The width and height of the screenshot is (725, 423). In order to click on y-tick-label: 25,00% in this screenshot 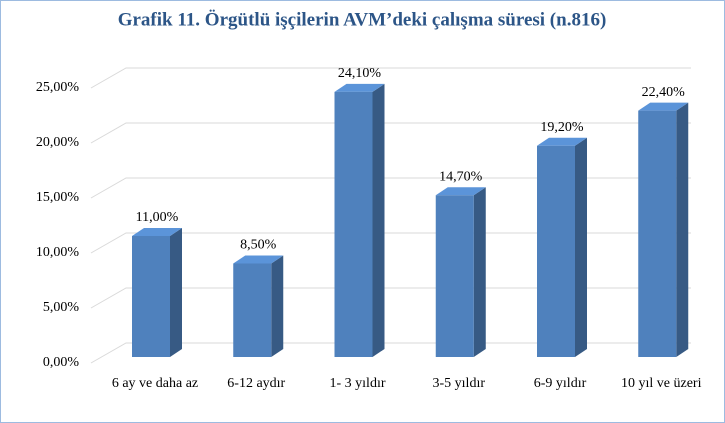, I will do `click(58, 87)`.